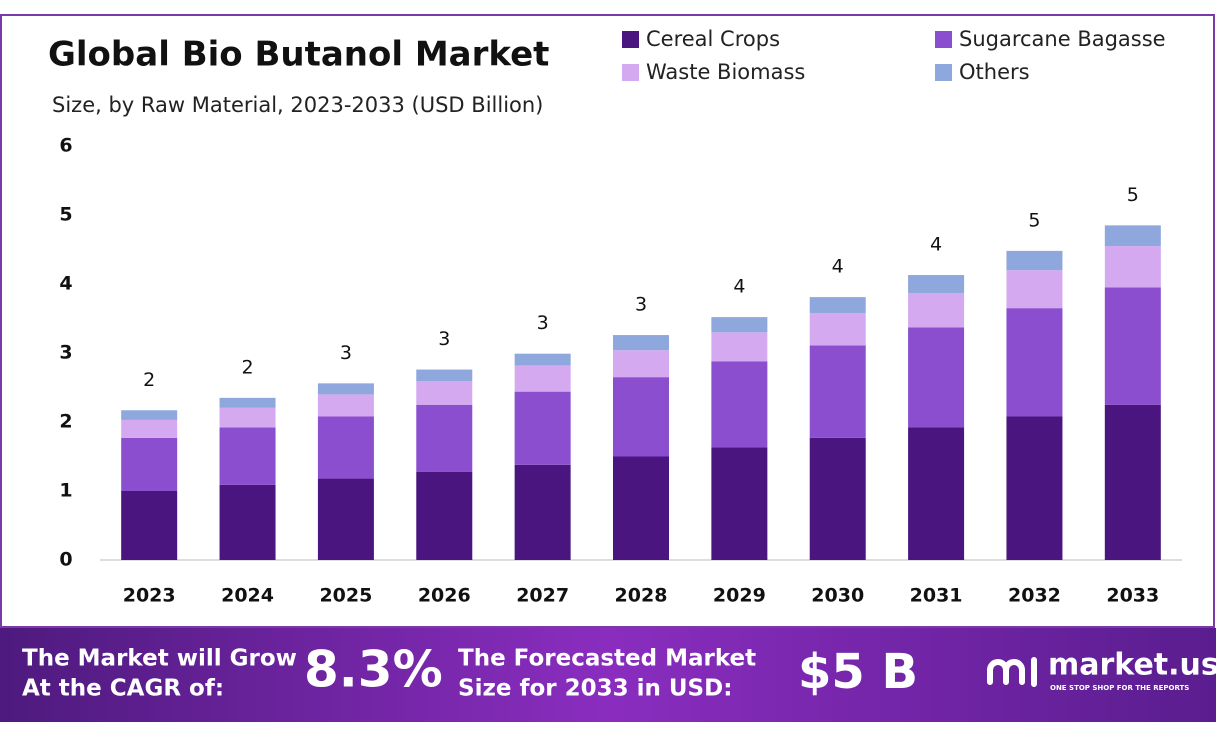 The image size is (1216, 740). Describe the element at coordinates (65, 491) in the screenshot. I see `y-tick-label: 1` at that location.